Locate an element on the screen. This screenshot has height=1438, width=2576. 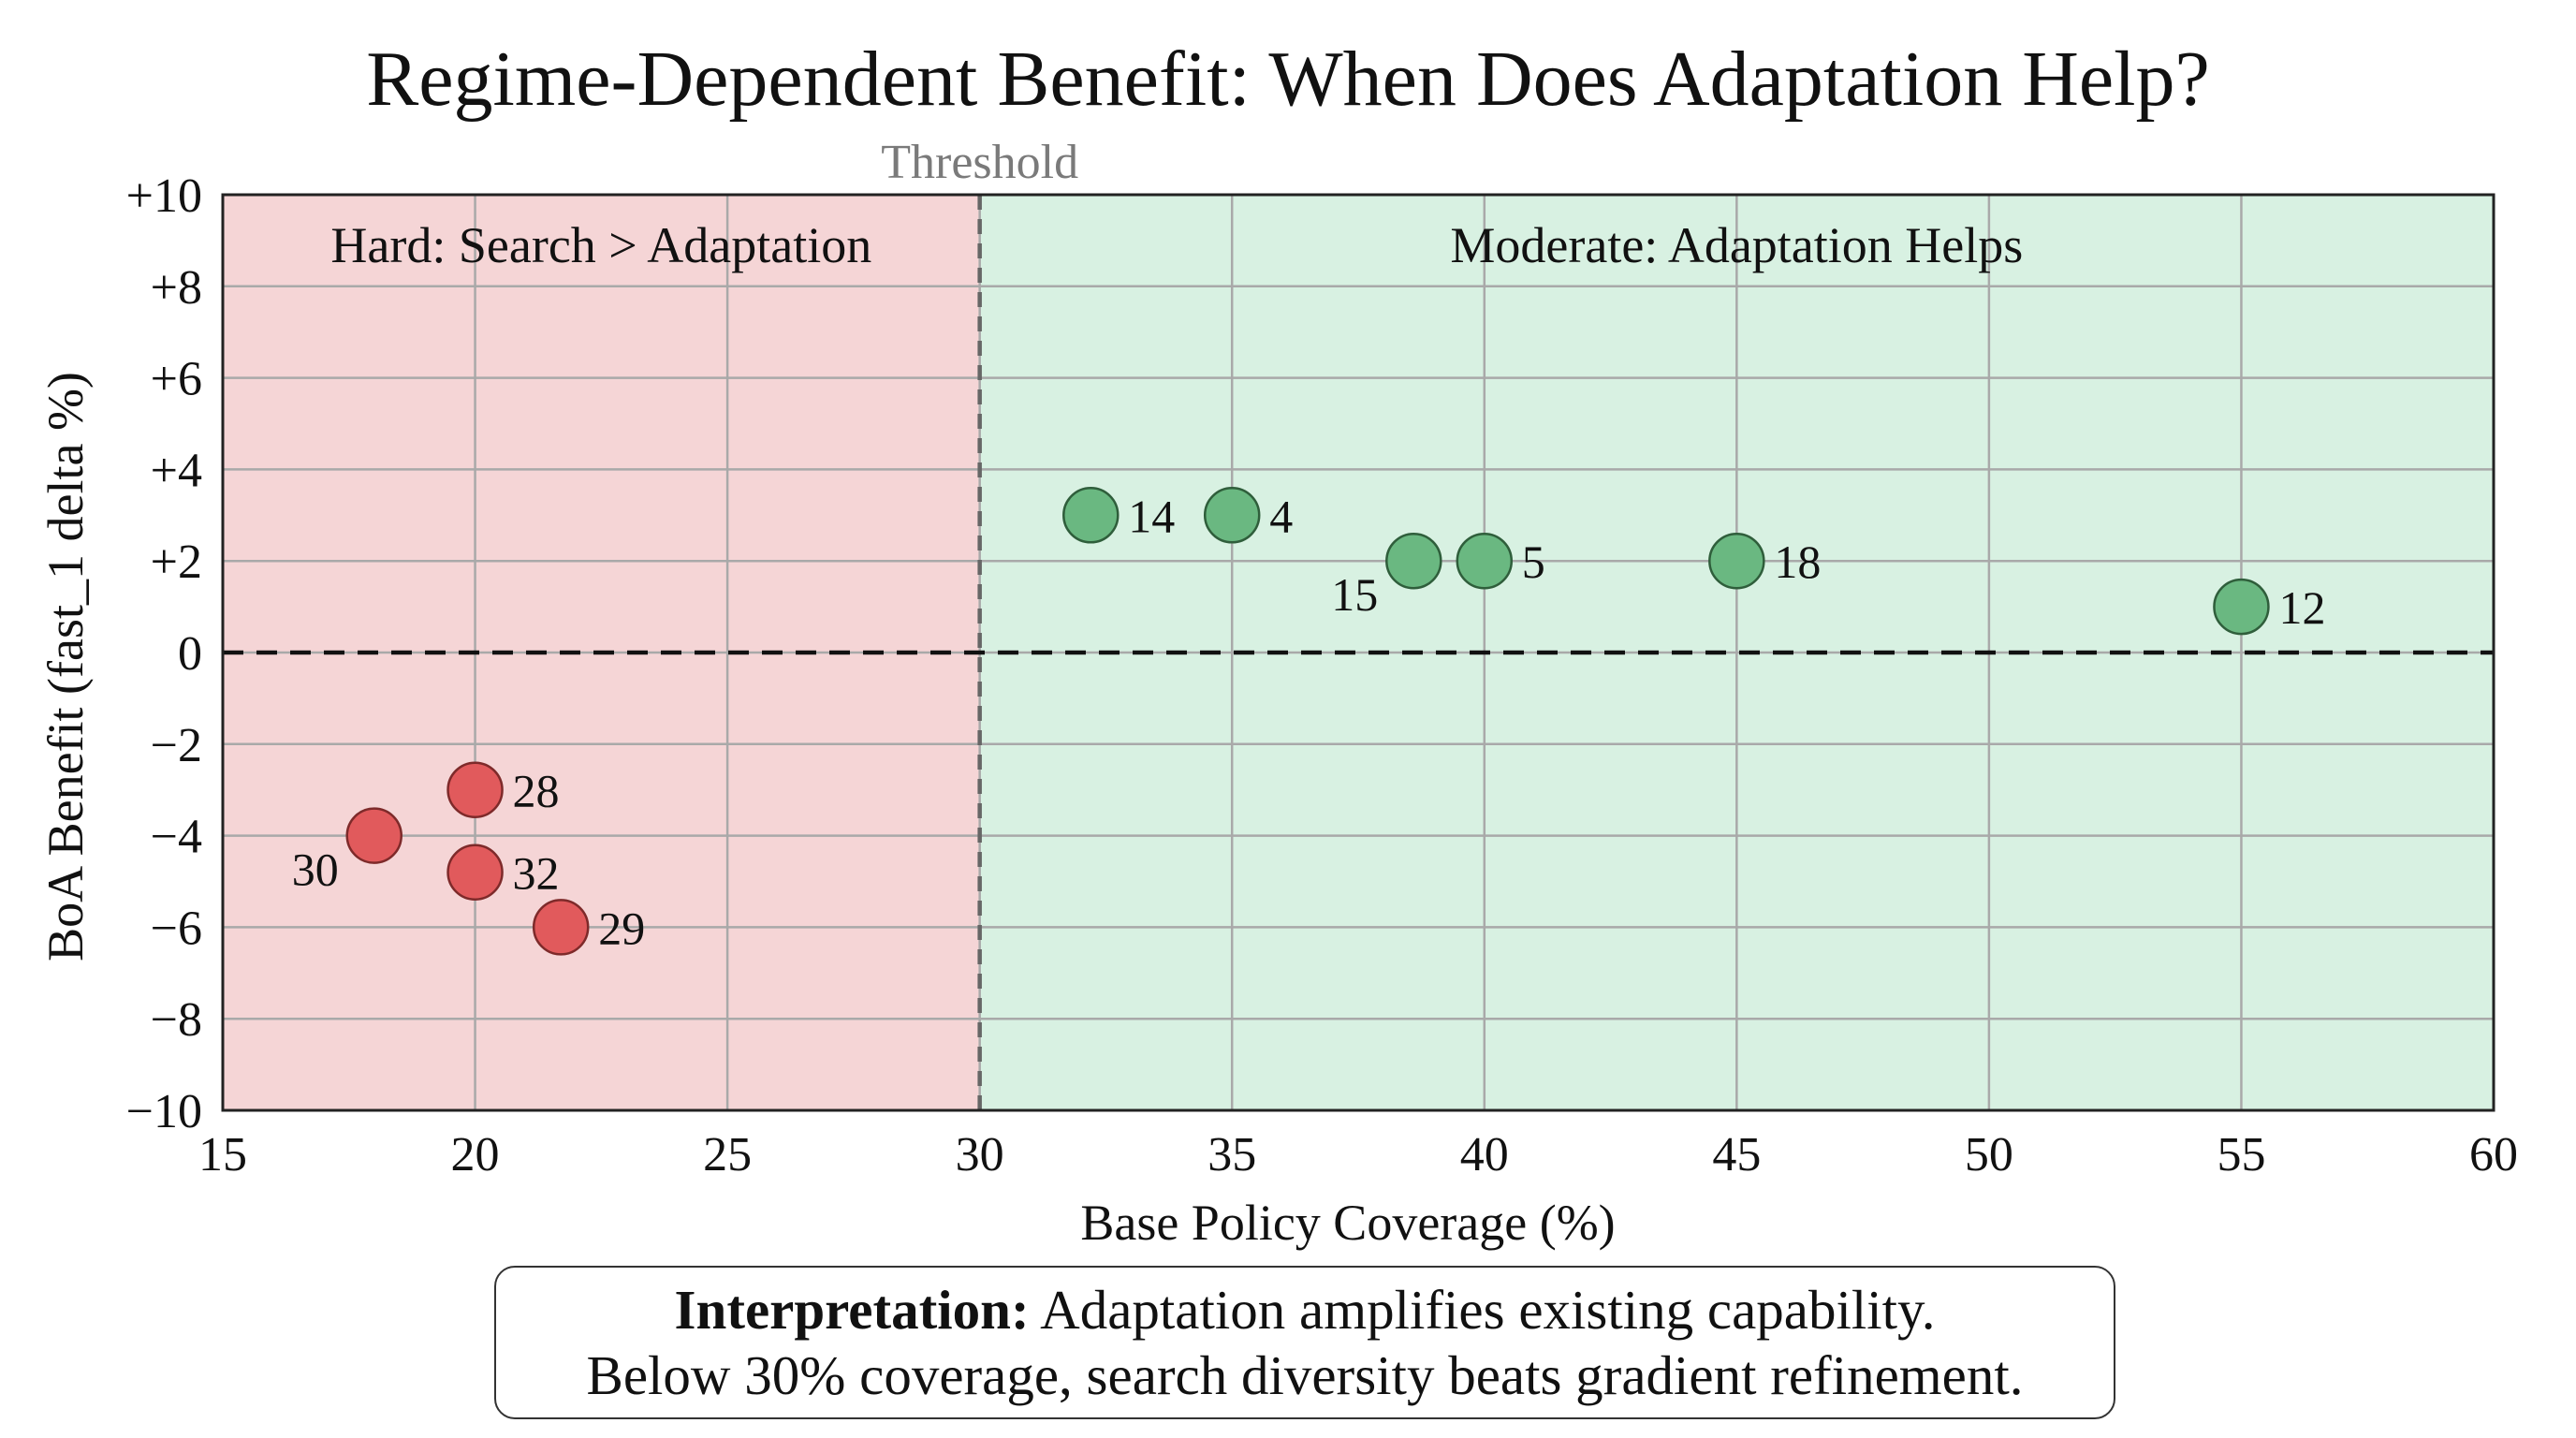
x-tick-label: 20 is located at coordinates (475, 1154).